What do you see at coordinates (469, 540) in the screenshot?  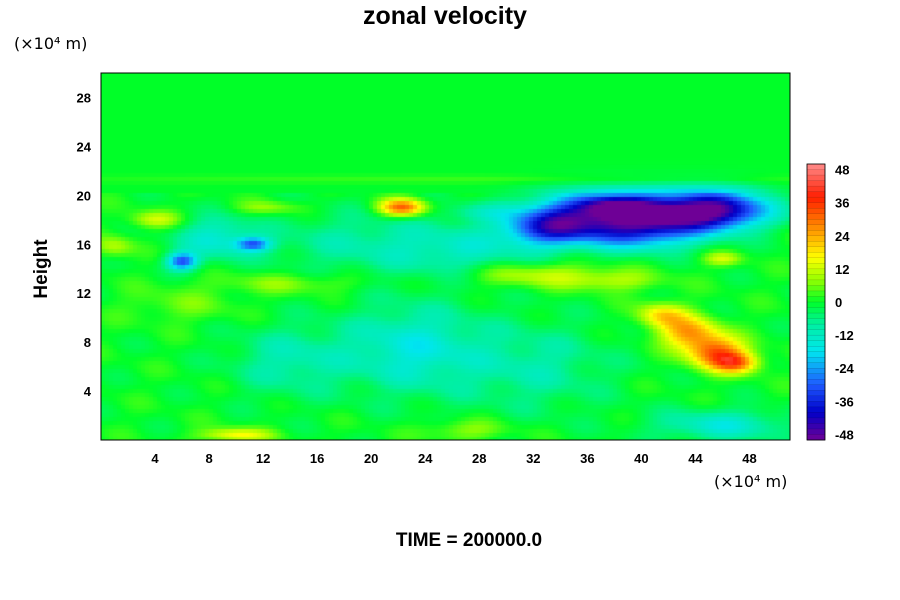 I see `time-label: TIME = 200000.0` at bounding box center [469, 540].